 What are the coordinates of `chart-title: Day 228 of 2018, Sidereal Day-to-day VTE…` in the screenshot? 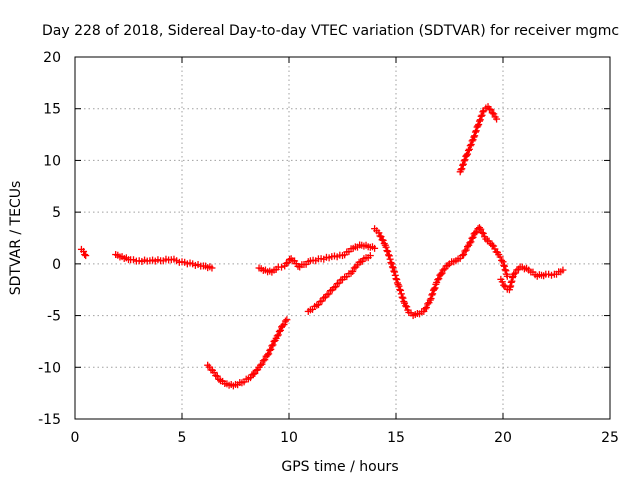 It's located at (330, 31).